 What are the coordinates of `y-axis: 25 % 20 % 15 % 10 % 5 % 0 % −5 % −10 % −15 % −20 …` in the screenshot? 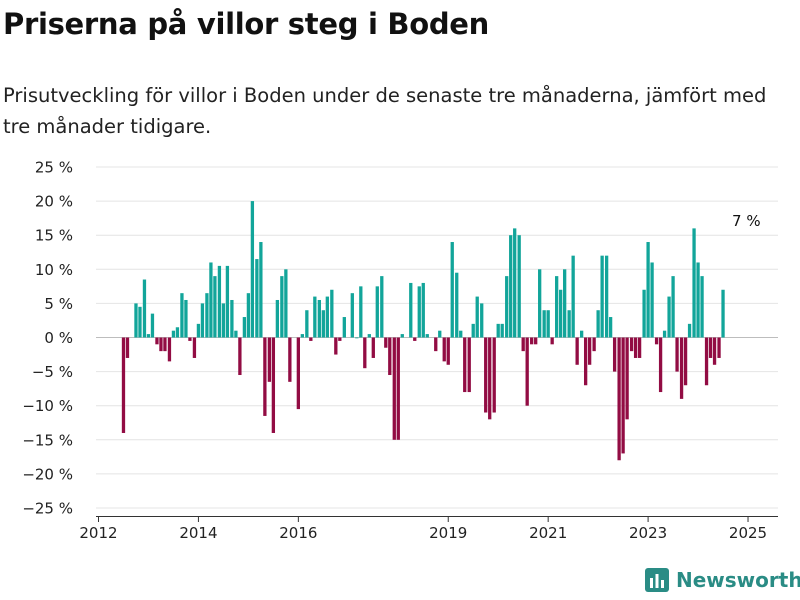 It's located at (47, 338).